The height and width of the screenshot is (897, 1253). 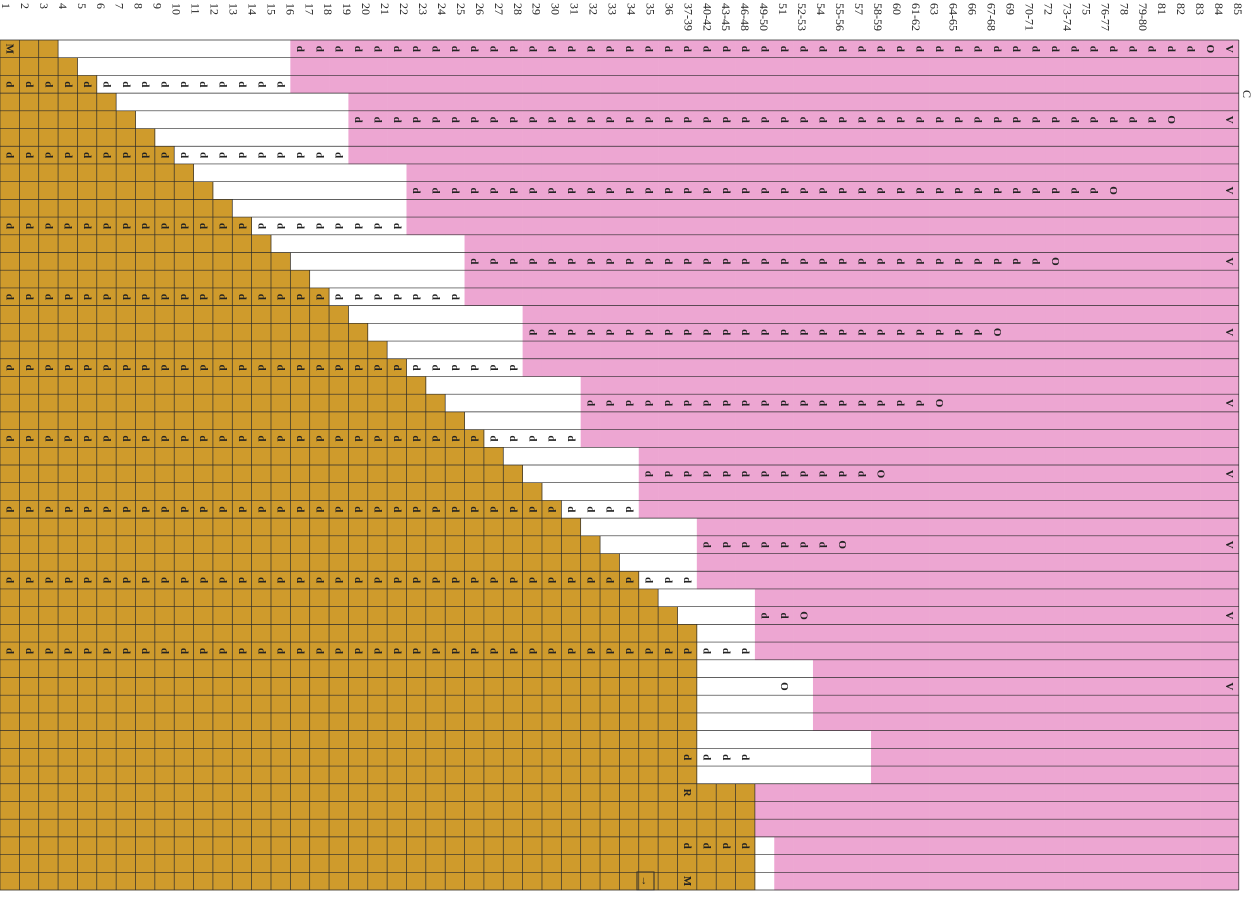 I want to click on row-label: 82, so click(x=1181, y=9).